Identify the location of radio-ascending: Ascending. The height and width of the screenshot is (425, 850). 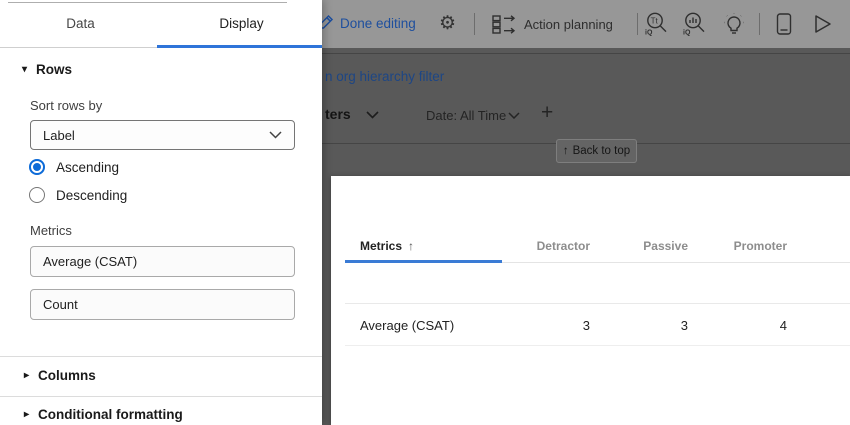
(74, 167).